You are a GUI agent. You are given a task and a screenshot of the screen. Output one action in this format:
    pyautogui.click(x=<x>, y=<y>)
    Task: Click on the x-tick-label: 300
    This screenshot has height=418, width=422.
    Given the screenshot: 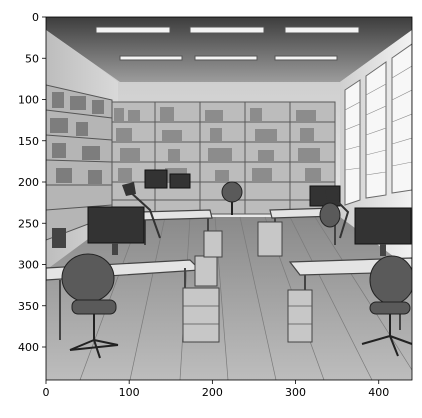 What is the action you would take?
    pyautogui.click(x=295, y=392)
    